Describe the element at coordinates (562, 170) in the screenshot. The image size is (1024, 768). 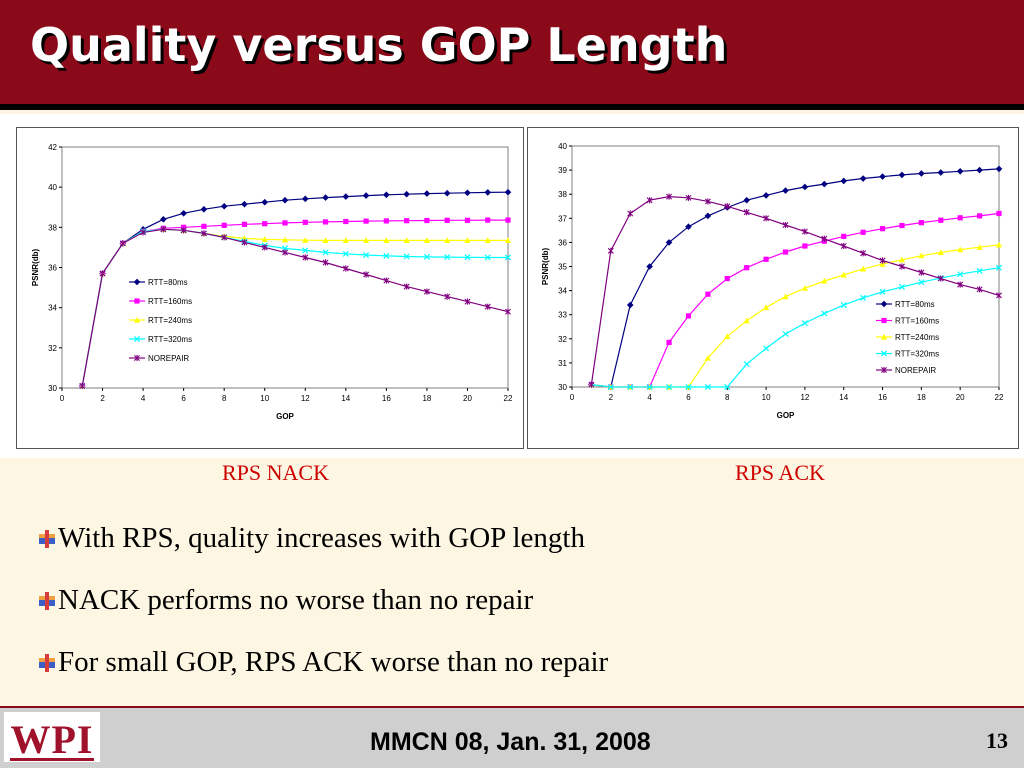
I see `y-tick-label: 39` at that location.